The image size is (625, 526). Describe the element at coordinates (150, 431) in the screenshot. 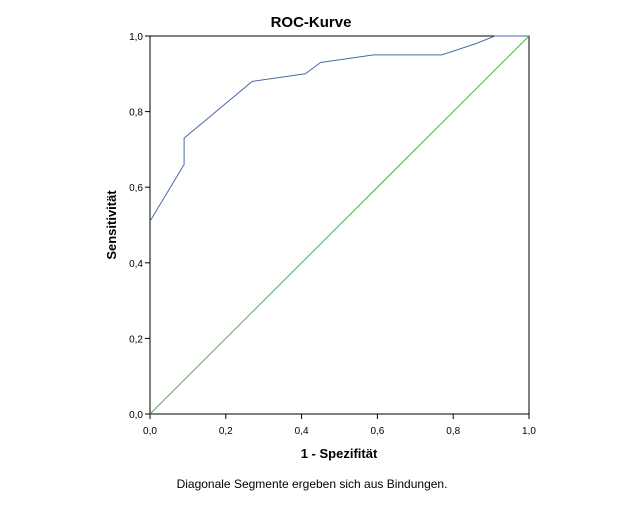

I see `x-tick-label: 0,0` at that location.